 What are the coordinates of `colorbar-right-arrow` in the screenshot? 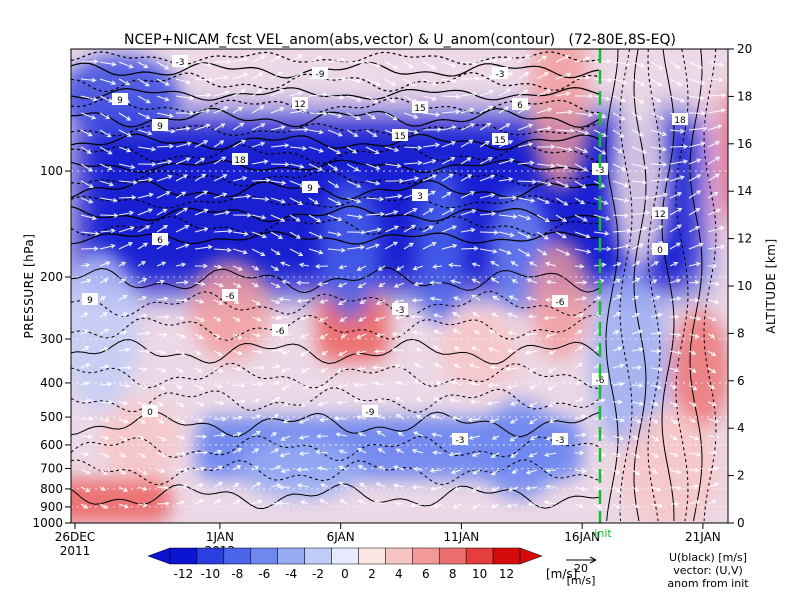 It's located at (531, 556).